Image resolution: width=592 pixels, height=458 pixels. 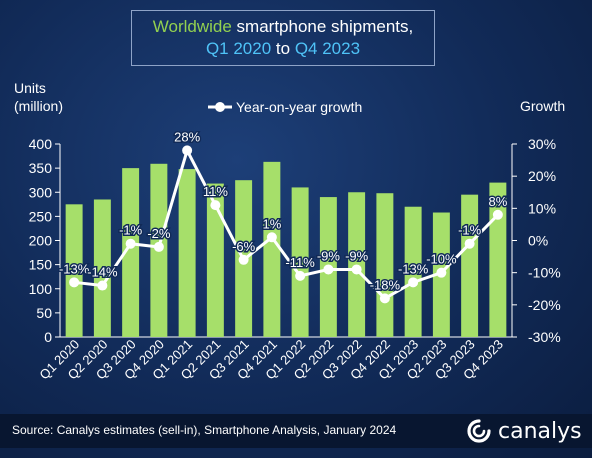 What do you see at coordinates (244, 246) in the screenshot?
I see `growth-data-label: -6%` at bounding box center [244, 246].